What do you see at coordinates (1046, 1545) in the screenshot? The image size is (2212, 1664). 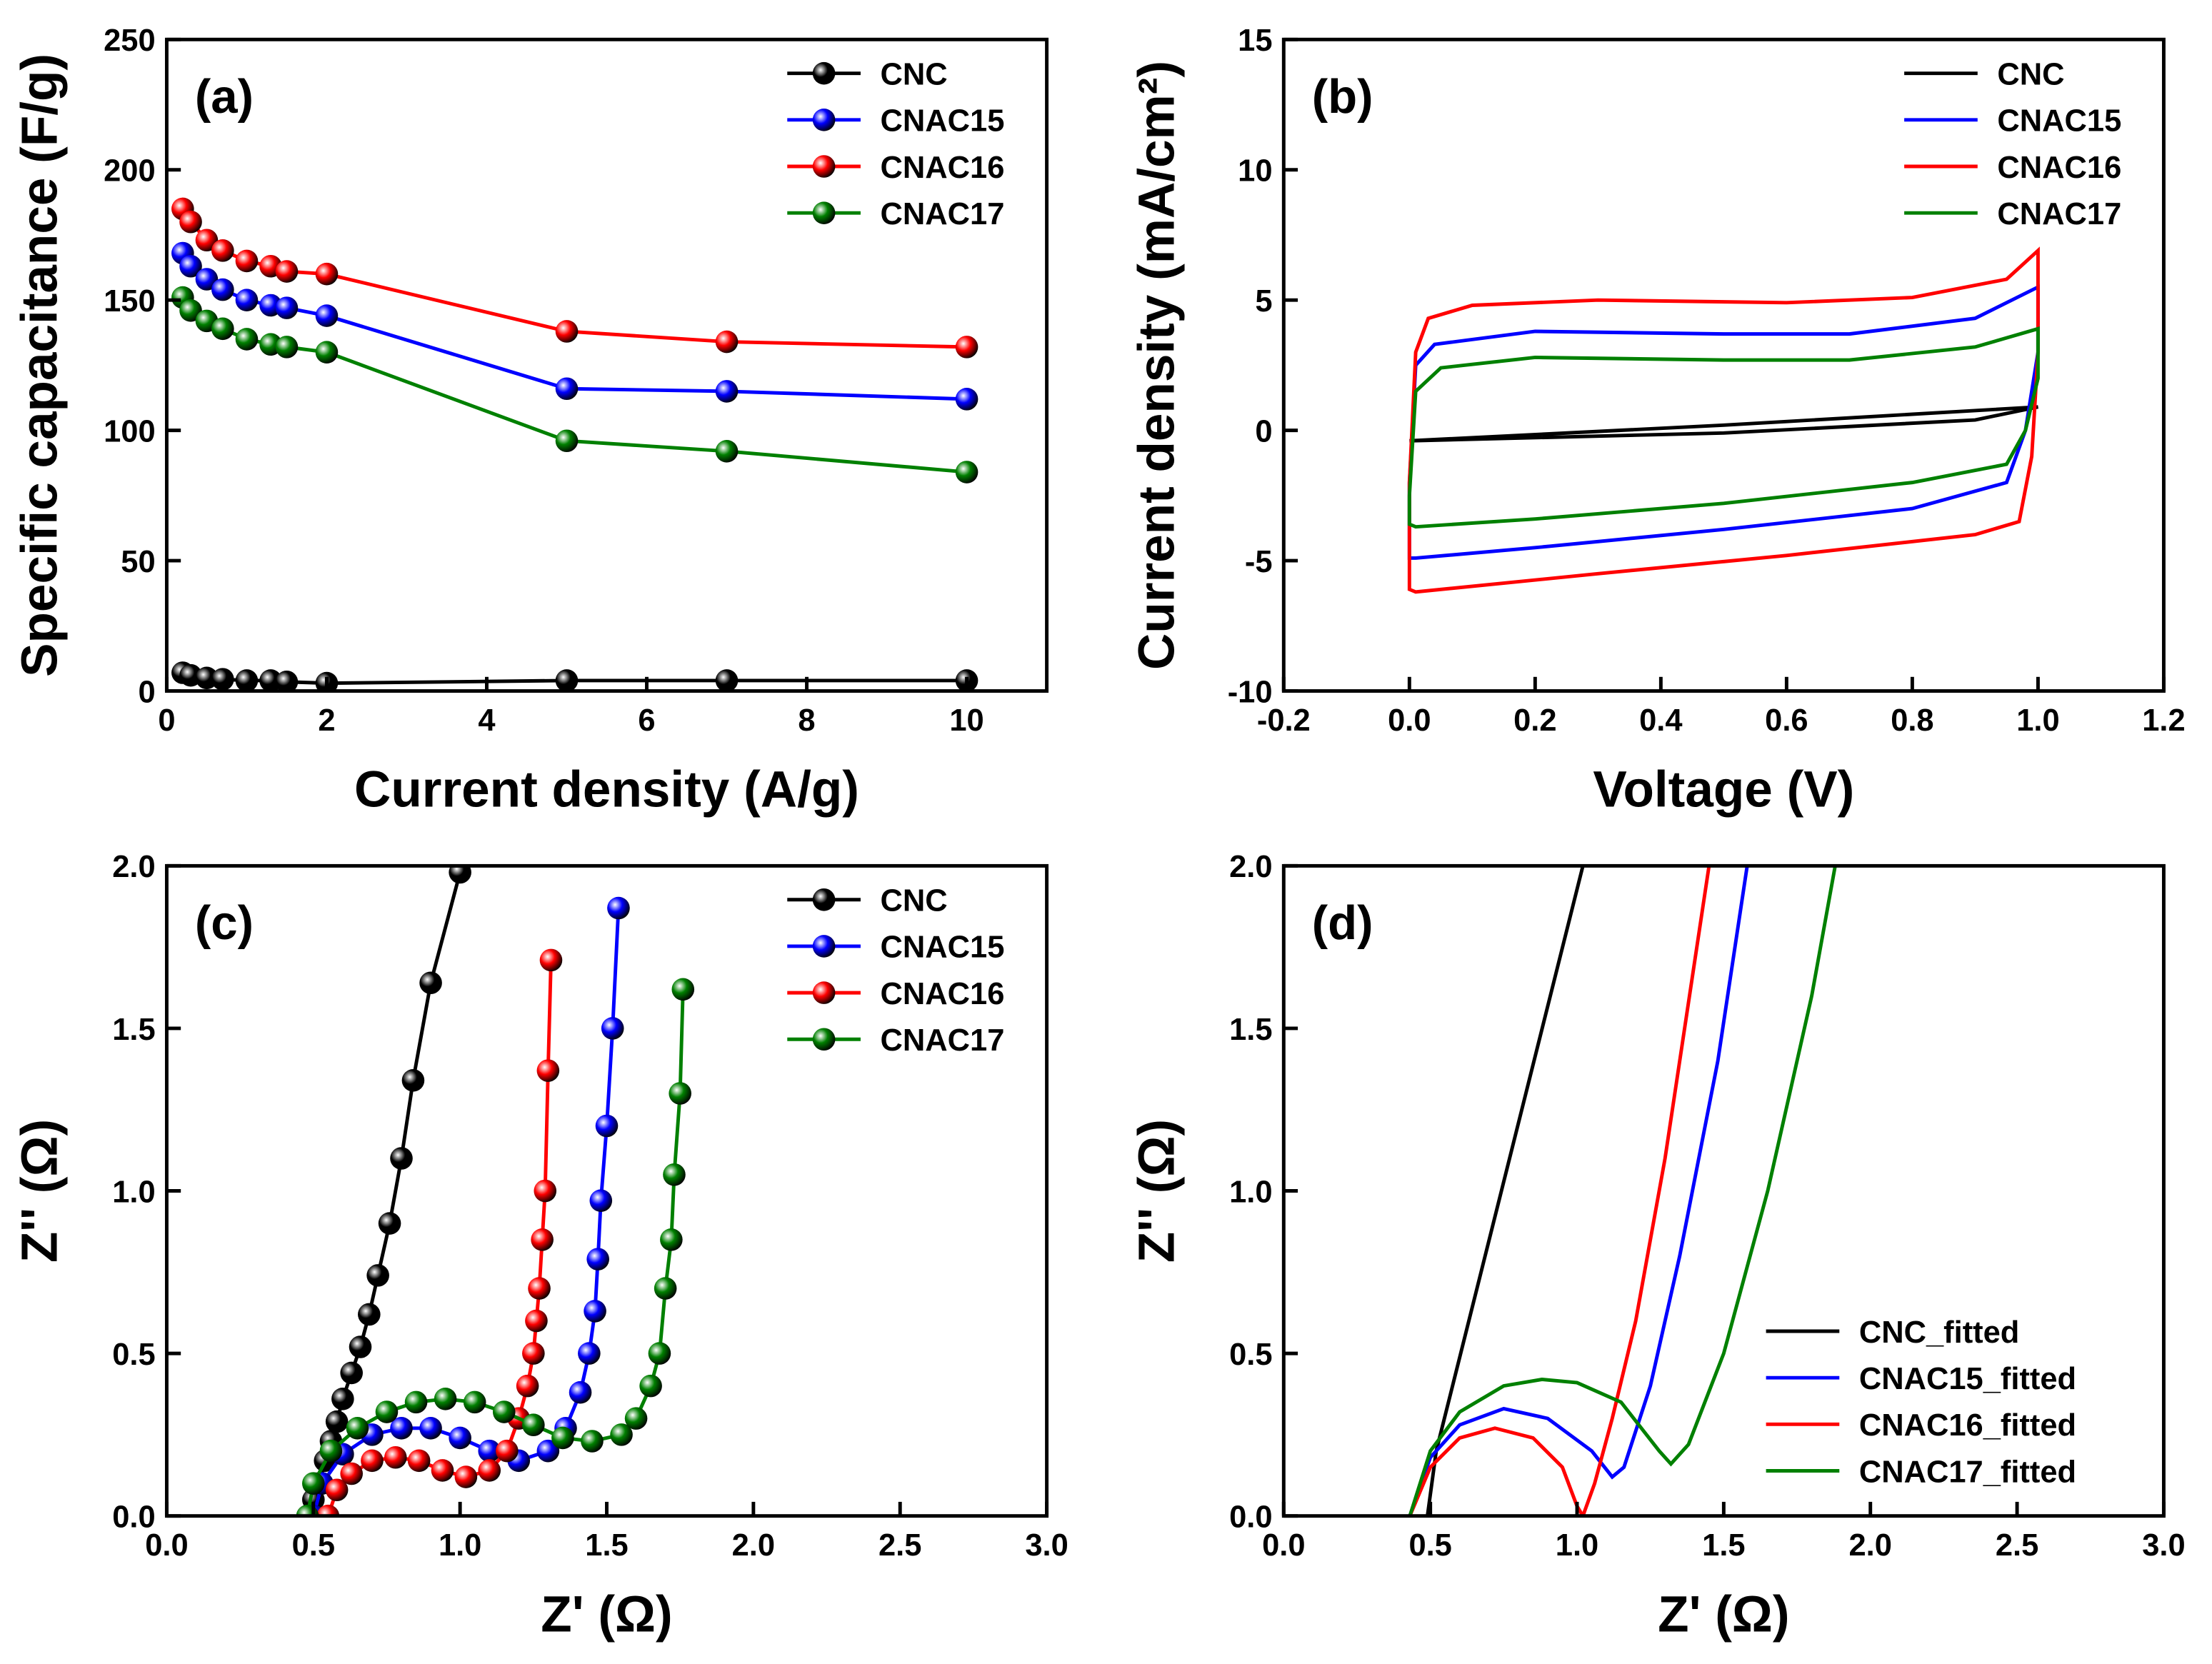 I see `x-tick-label: 3.0` at bounding box center [1046, 1545].